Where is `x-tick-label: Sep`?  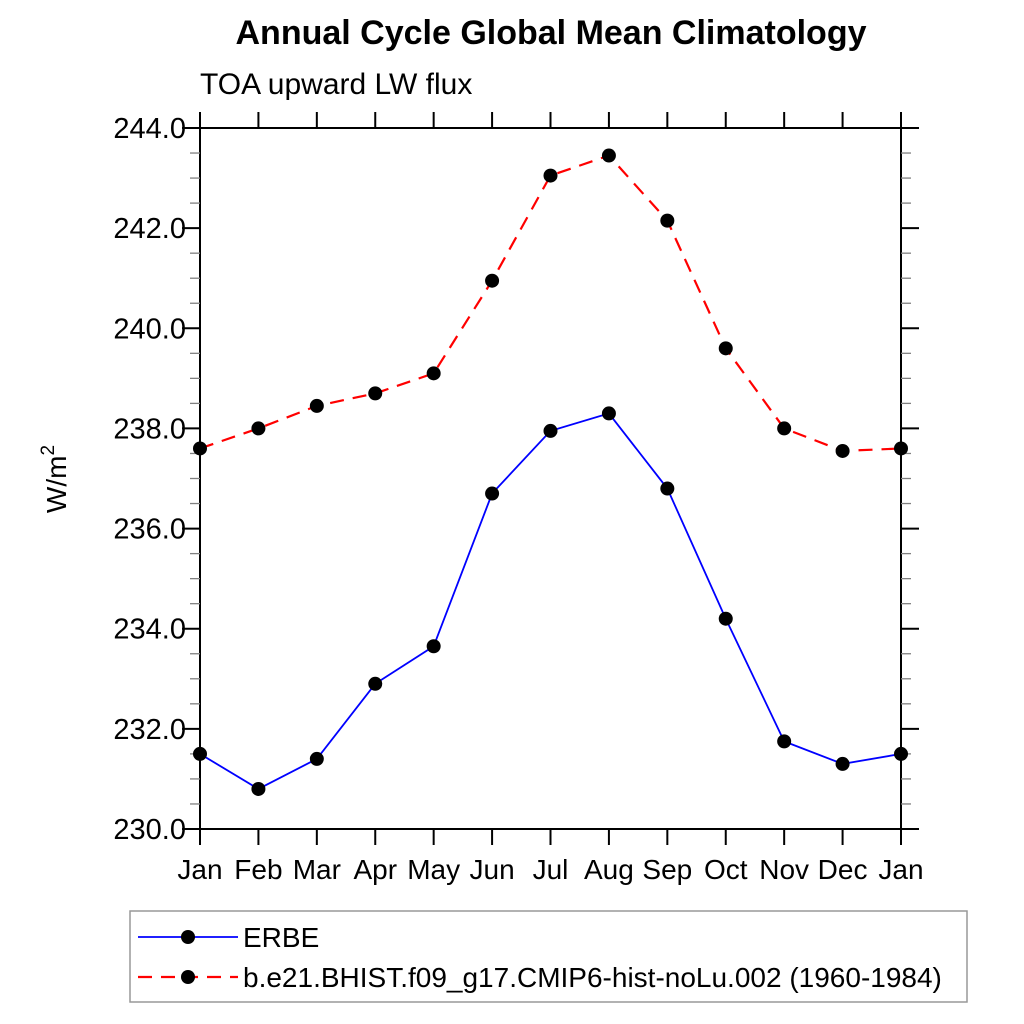 x-tick-label: Sep is located at coordinates (667, 869).